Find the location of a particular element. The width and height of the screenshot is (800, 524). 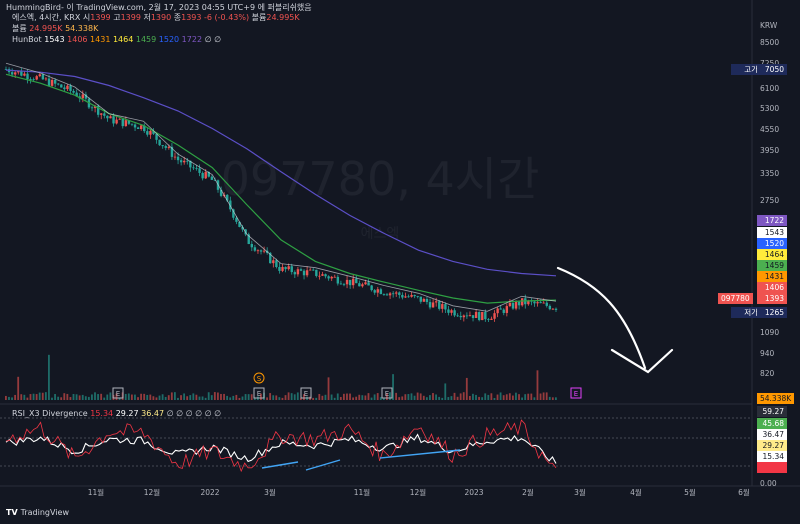

rsi-name: RSI_X3 Divergence is located at coordinates (50, 413).